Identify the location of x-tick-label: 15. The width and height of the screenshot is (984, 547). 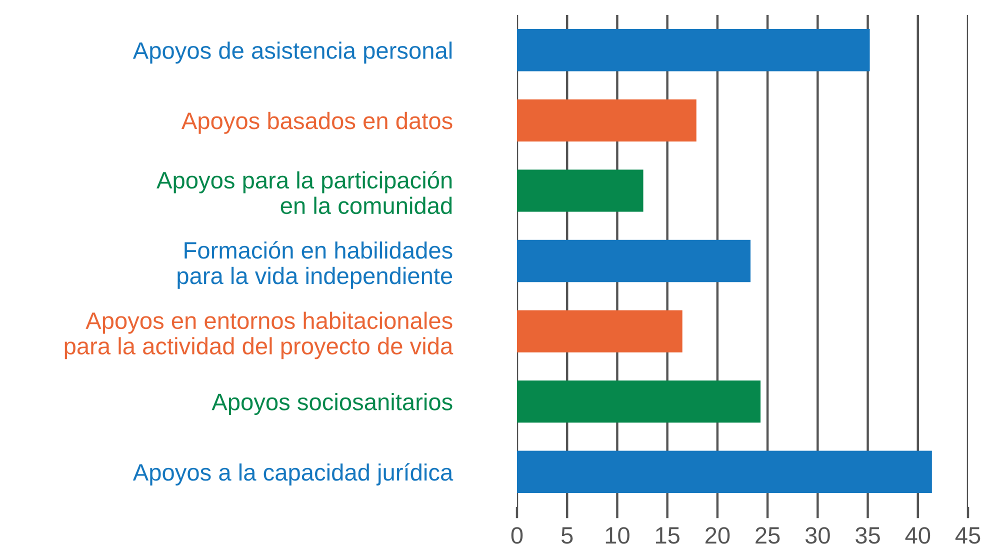
(668, 535).